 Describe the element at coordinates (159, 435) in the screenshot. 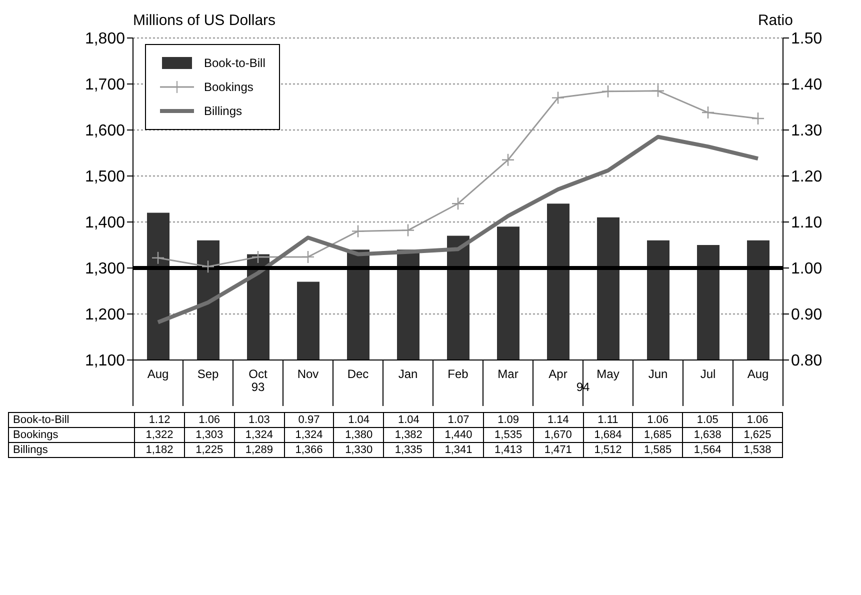

I see `data-label: 1,322` at that location.